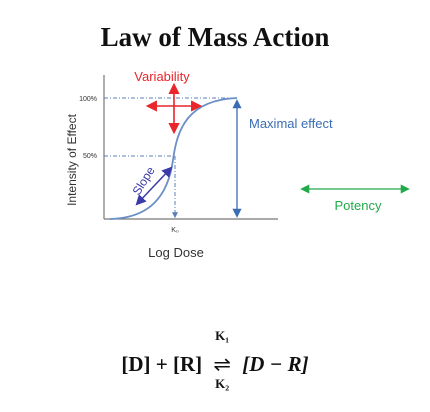 Image resolution: width=430 pixels, height=412 pixels. What do you see at coordinates (358, 205) in the screenshot?
I see `potency-label: Potency` at bounding box center [358, 205].